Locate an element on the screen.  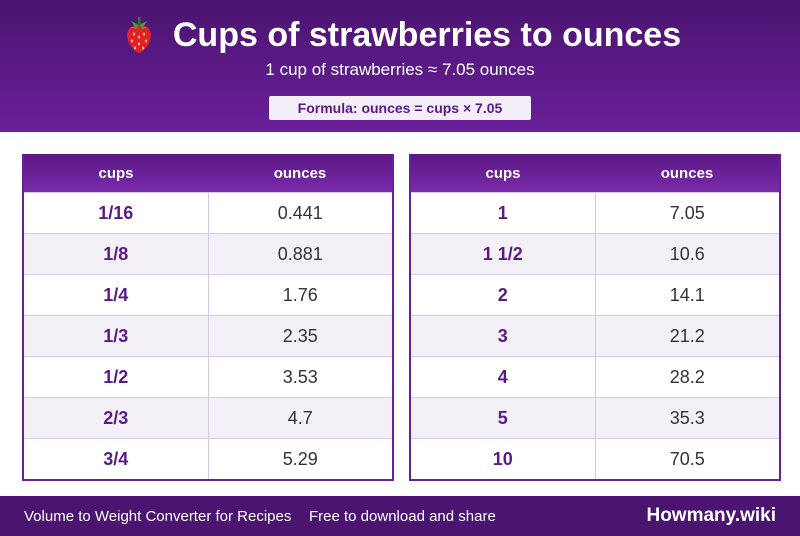
cups-cell: 4 is located at coordinates (503, 377).